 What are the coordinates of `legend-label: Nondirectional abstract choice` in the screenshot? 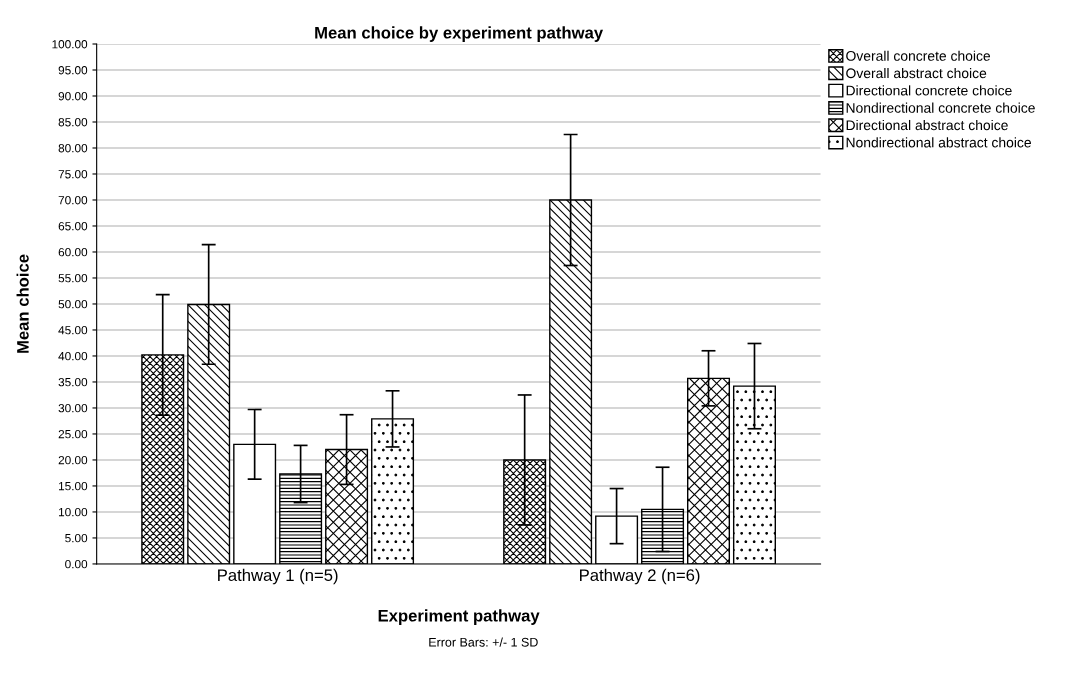 It's located at (938, 142).